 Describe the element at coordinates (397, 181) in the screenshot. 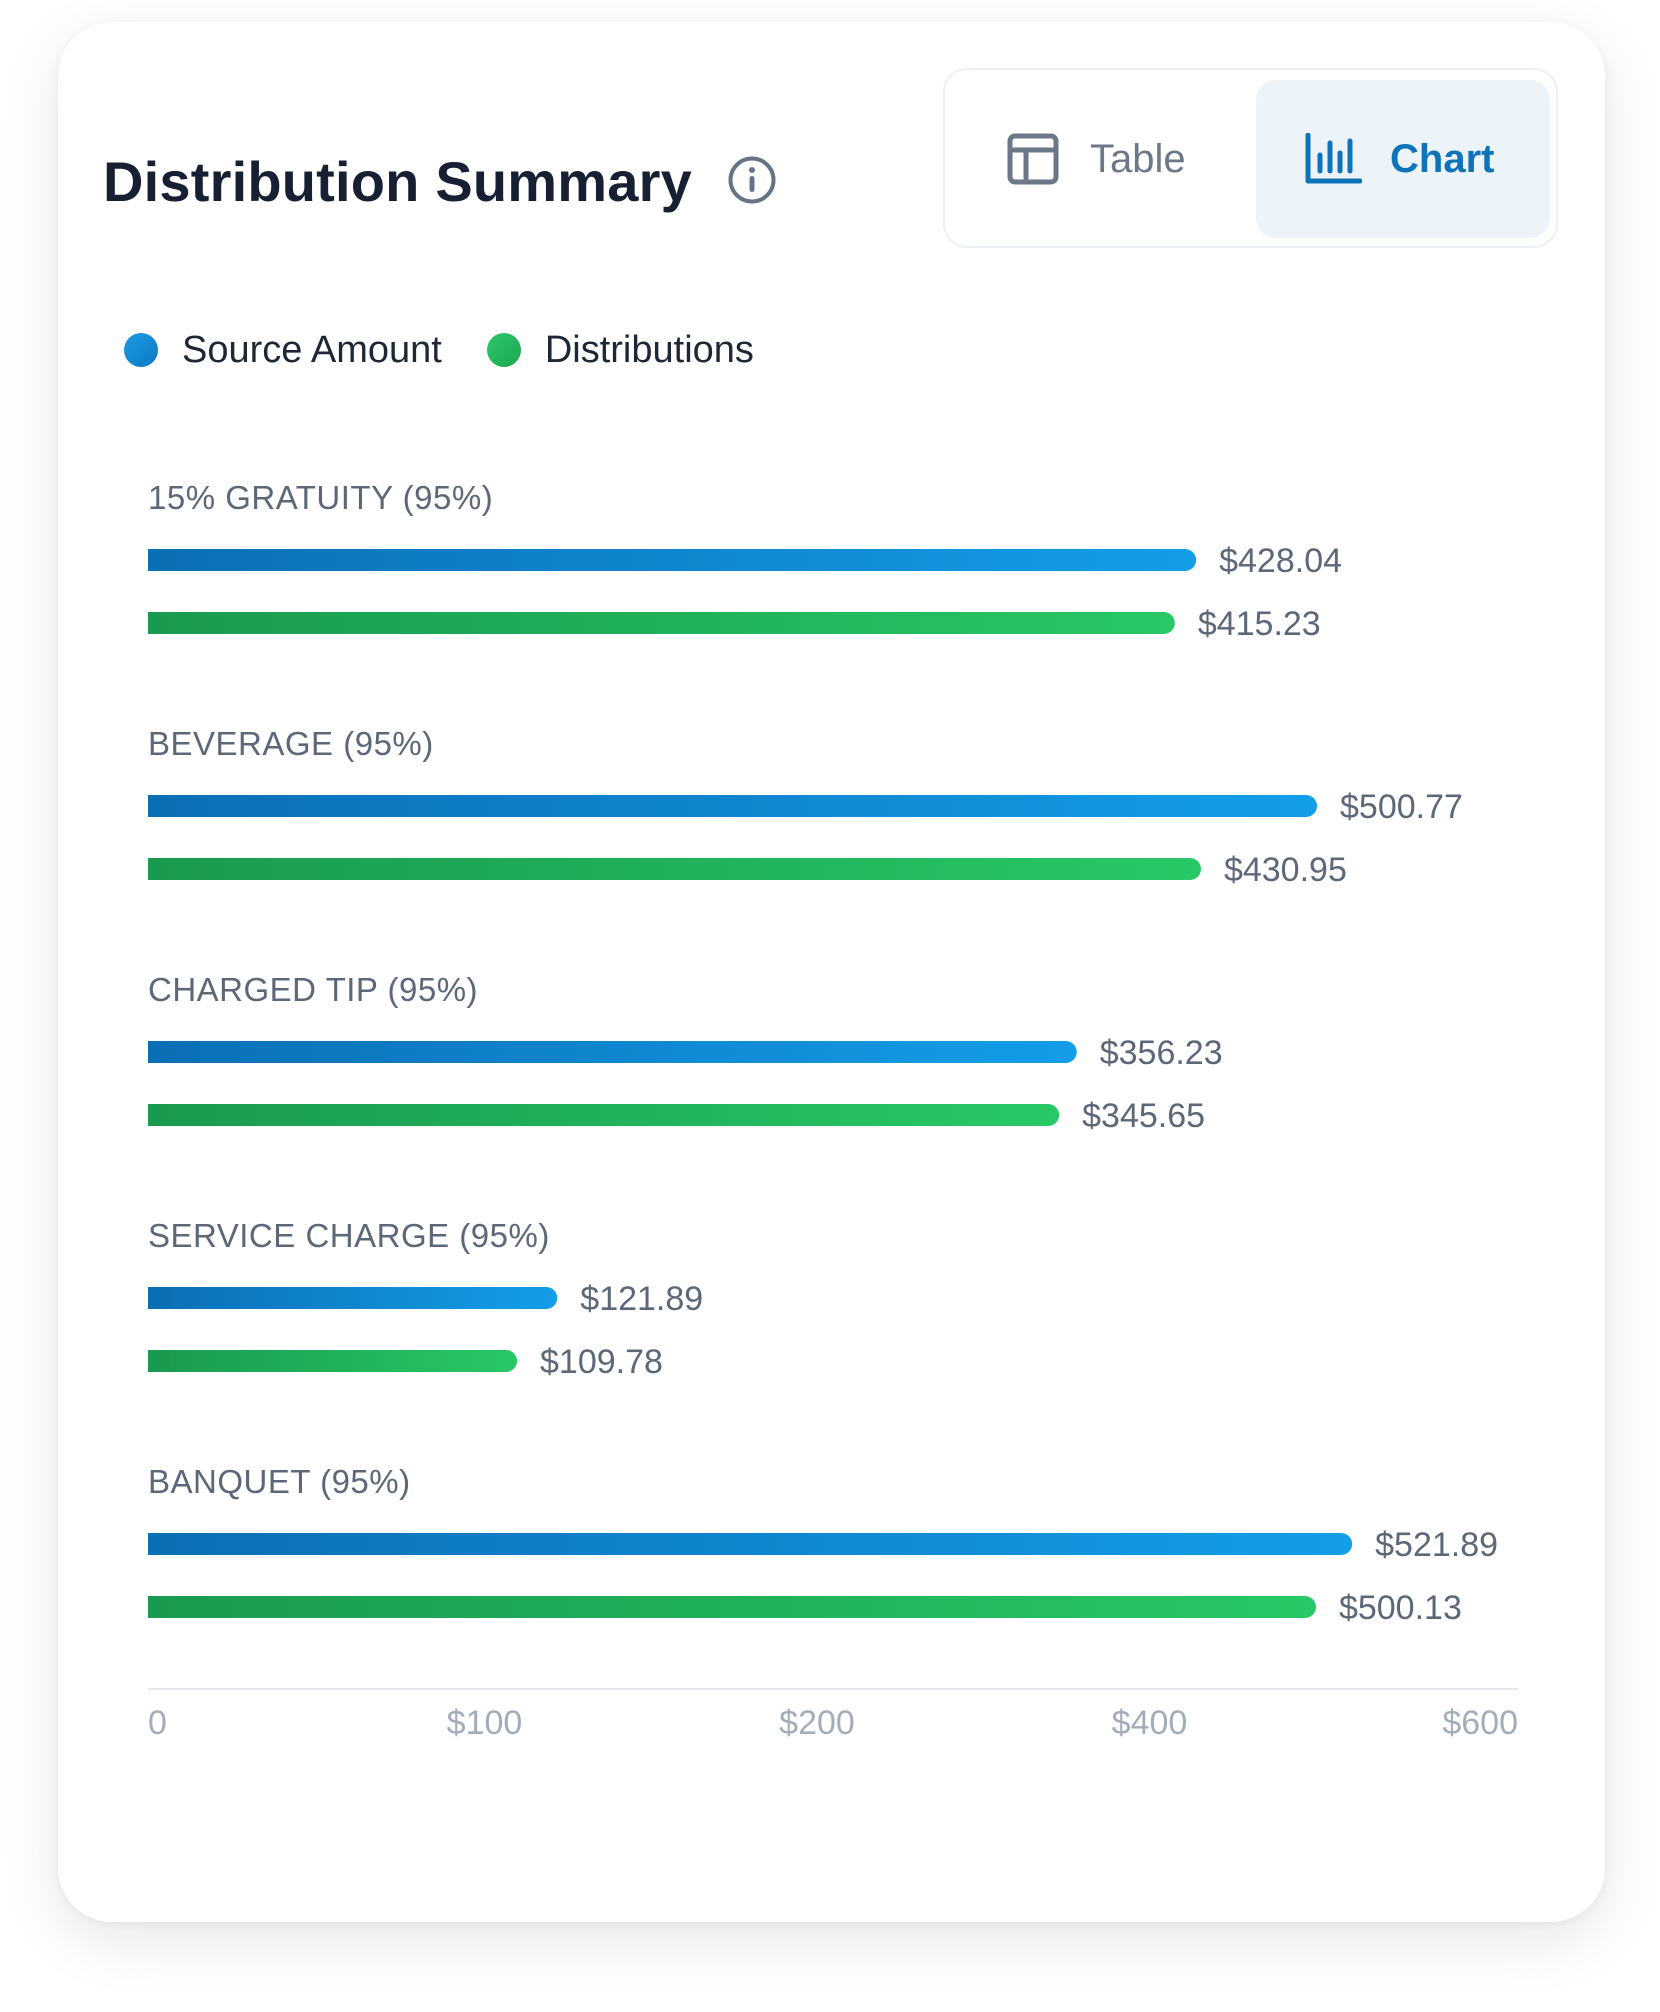

I see `page-title: Distribution Summary` at that location.